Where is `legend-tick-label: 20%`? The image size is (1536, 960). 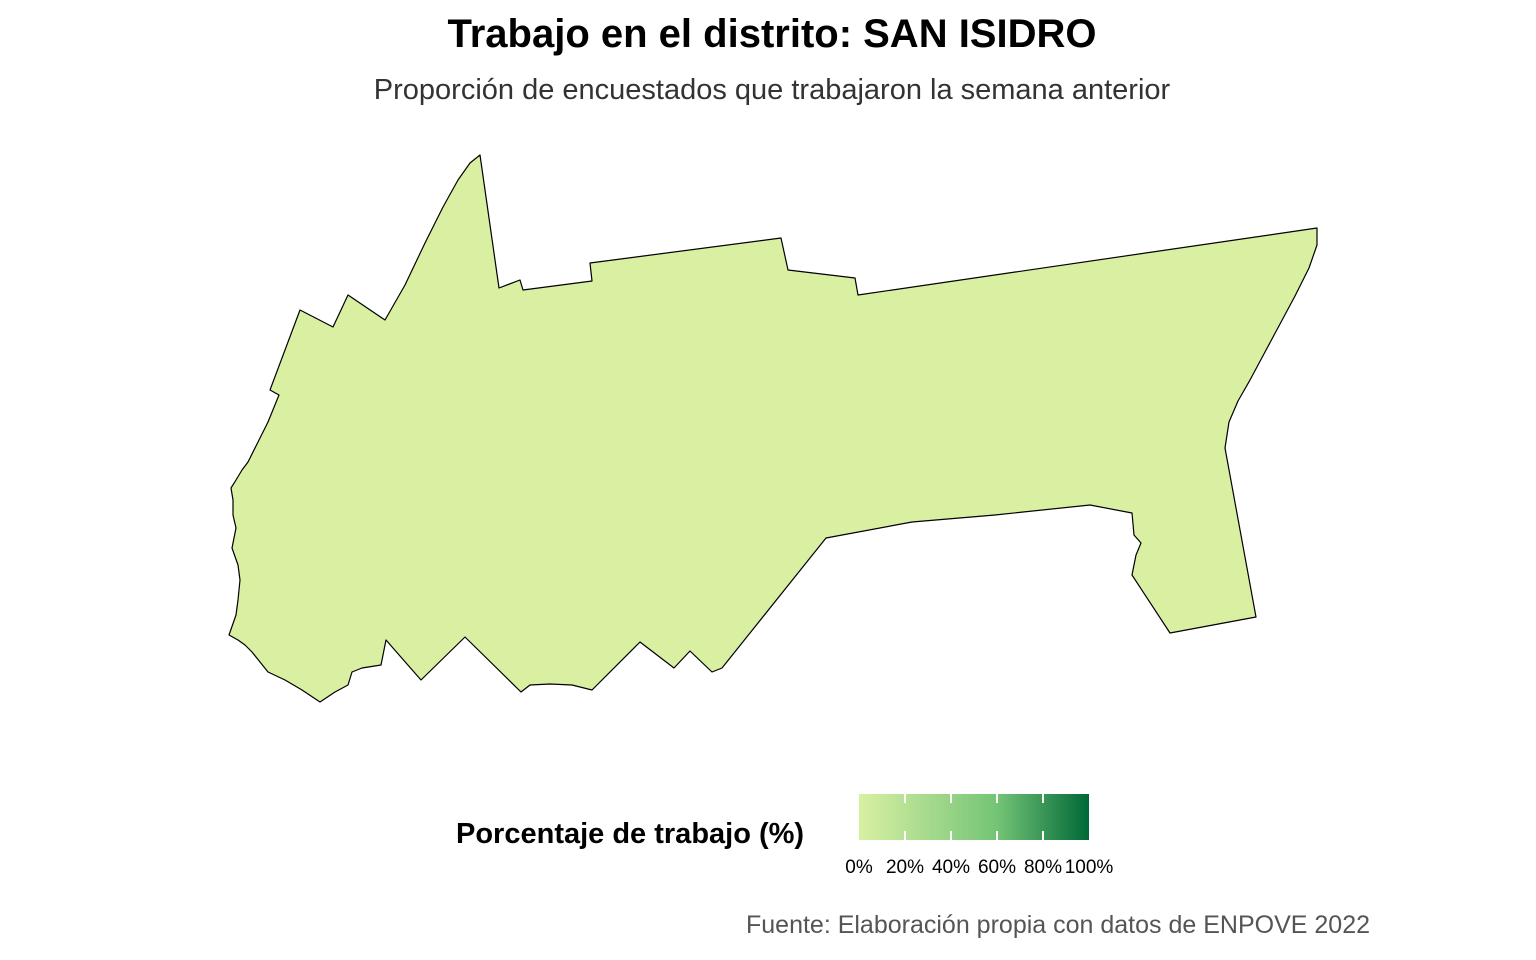 legend-tick-label: 20% is located at coordinates (905, 867).